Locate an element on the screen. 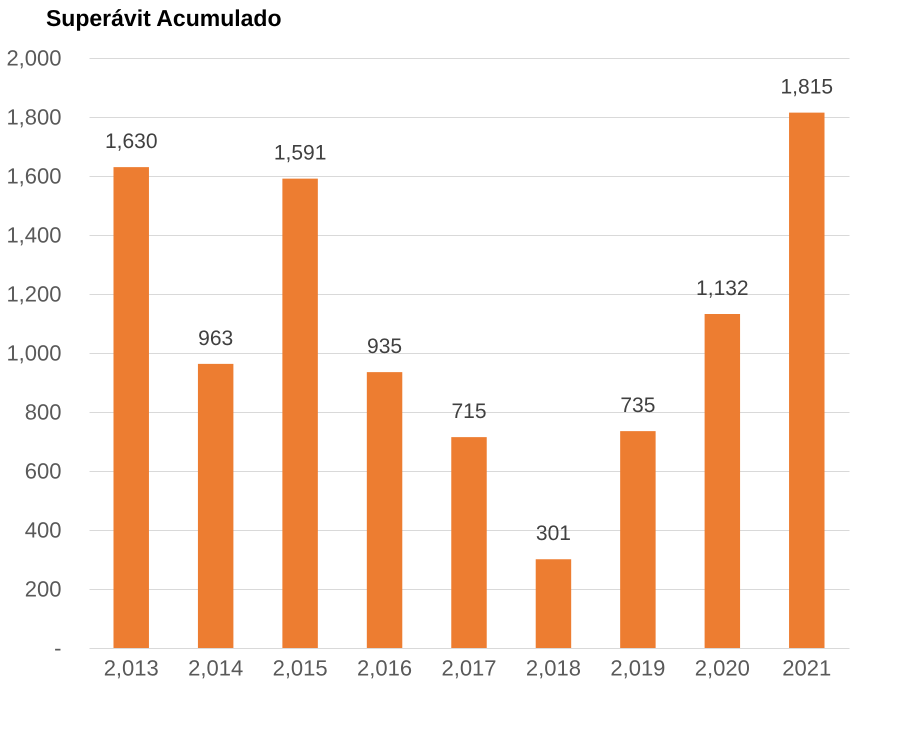  y-tick-label: 400 is located at coordinates (43, 530).